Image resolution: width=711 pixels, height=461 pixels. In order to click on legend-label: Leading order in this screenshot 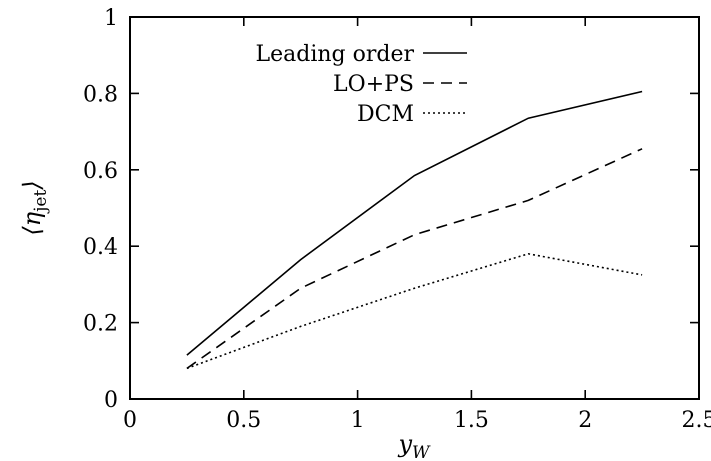, I will do `click(335, 54)`.